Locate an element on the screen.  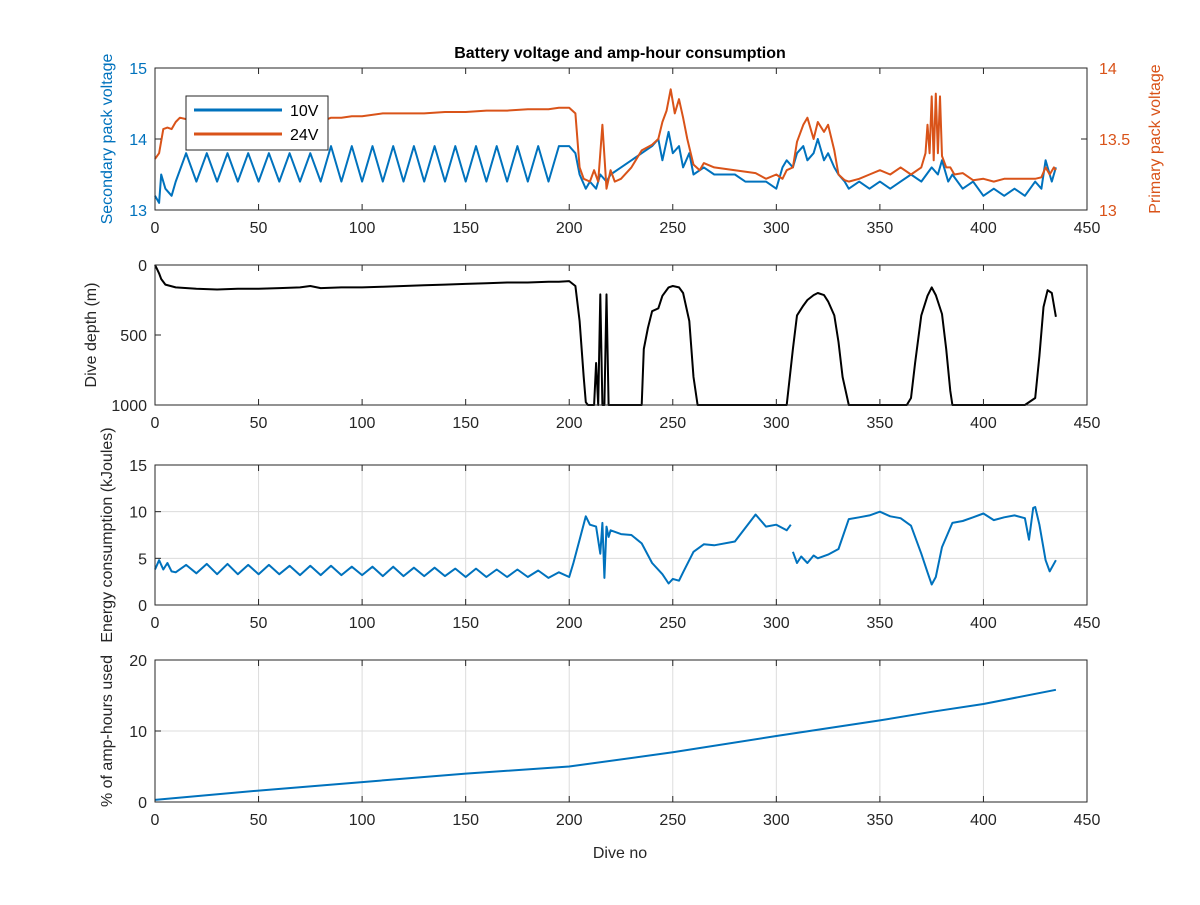
y-axis-label-right: Primary pack voltage is located at coordinates (1155, 138).